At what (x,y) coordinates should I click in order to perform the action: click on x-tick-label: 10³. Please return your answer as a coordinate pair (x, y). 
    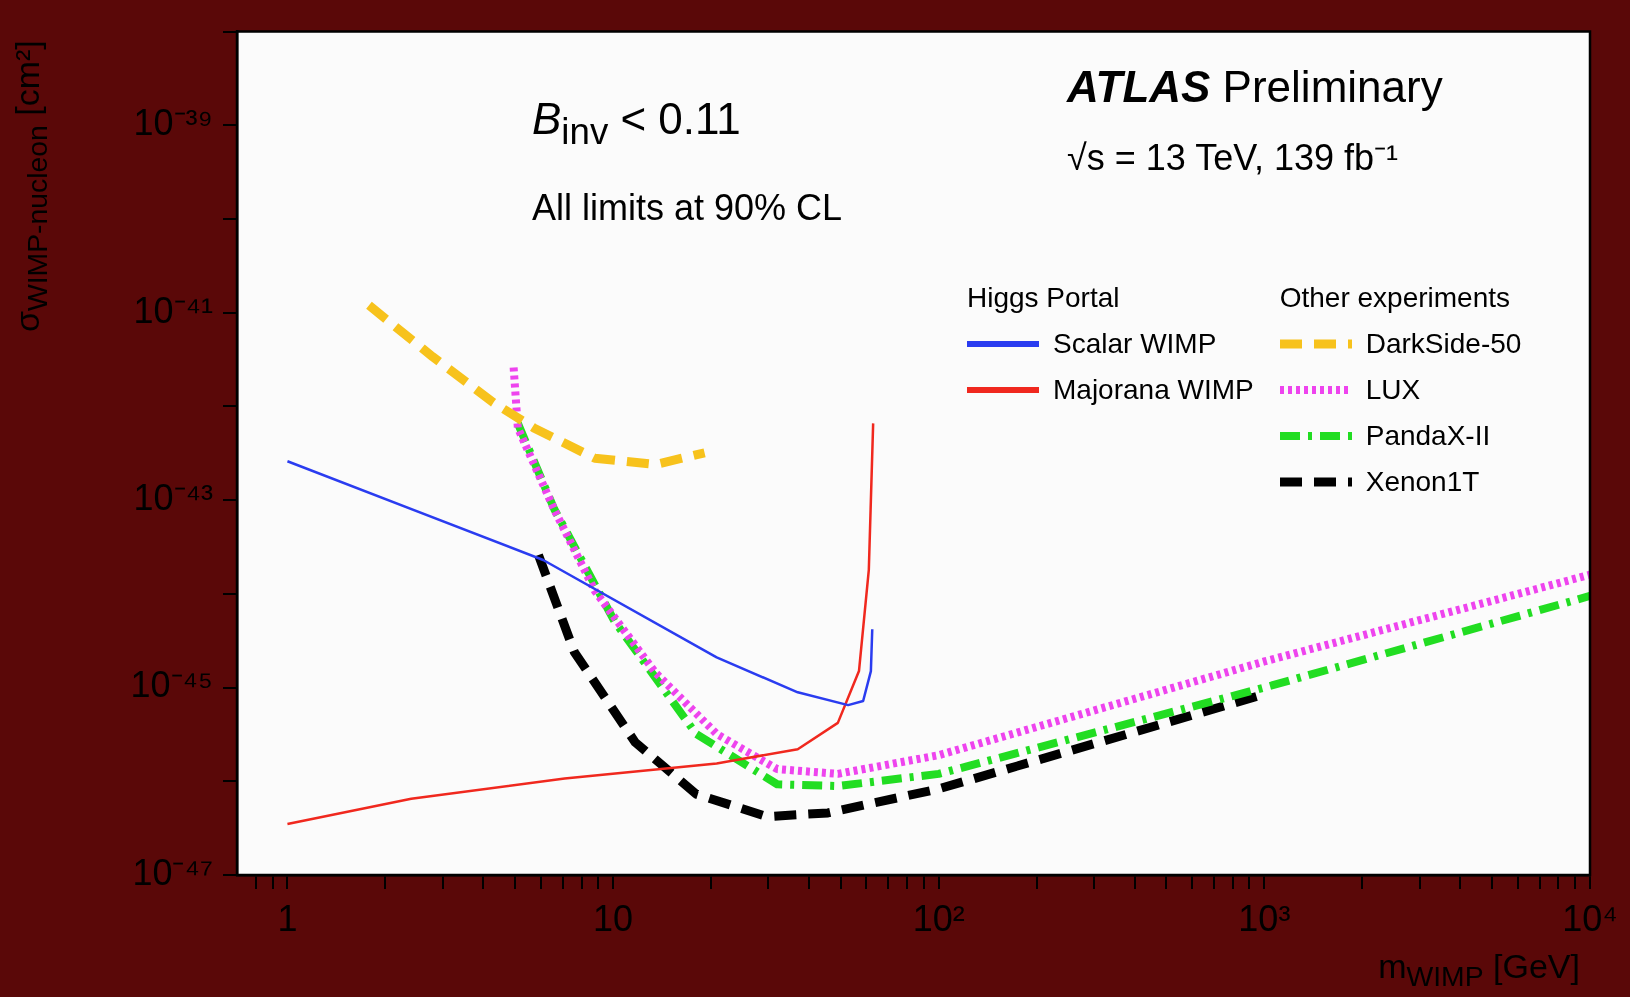
    Looking at the image, I should click on (1264, 918).